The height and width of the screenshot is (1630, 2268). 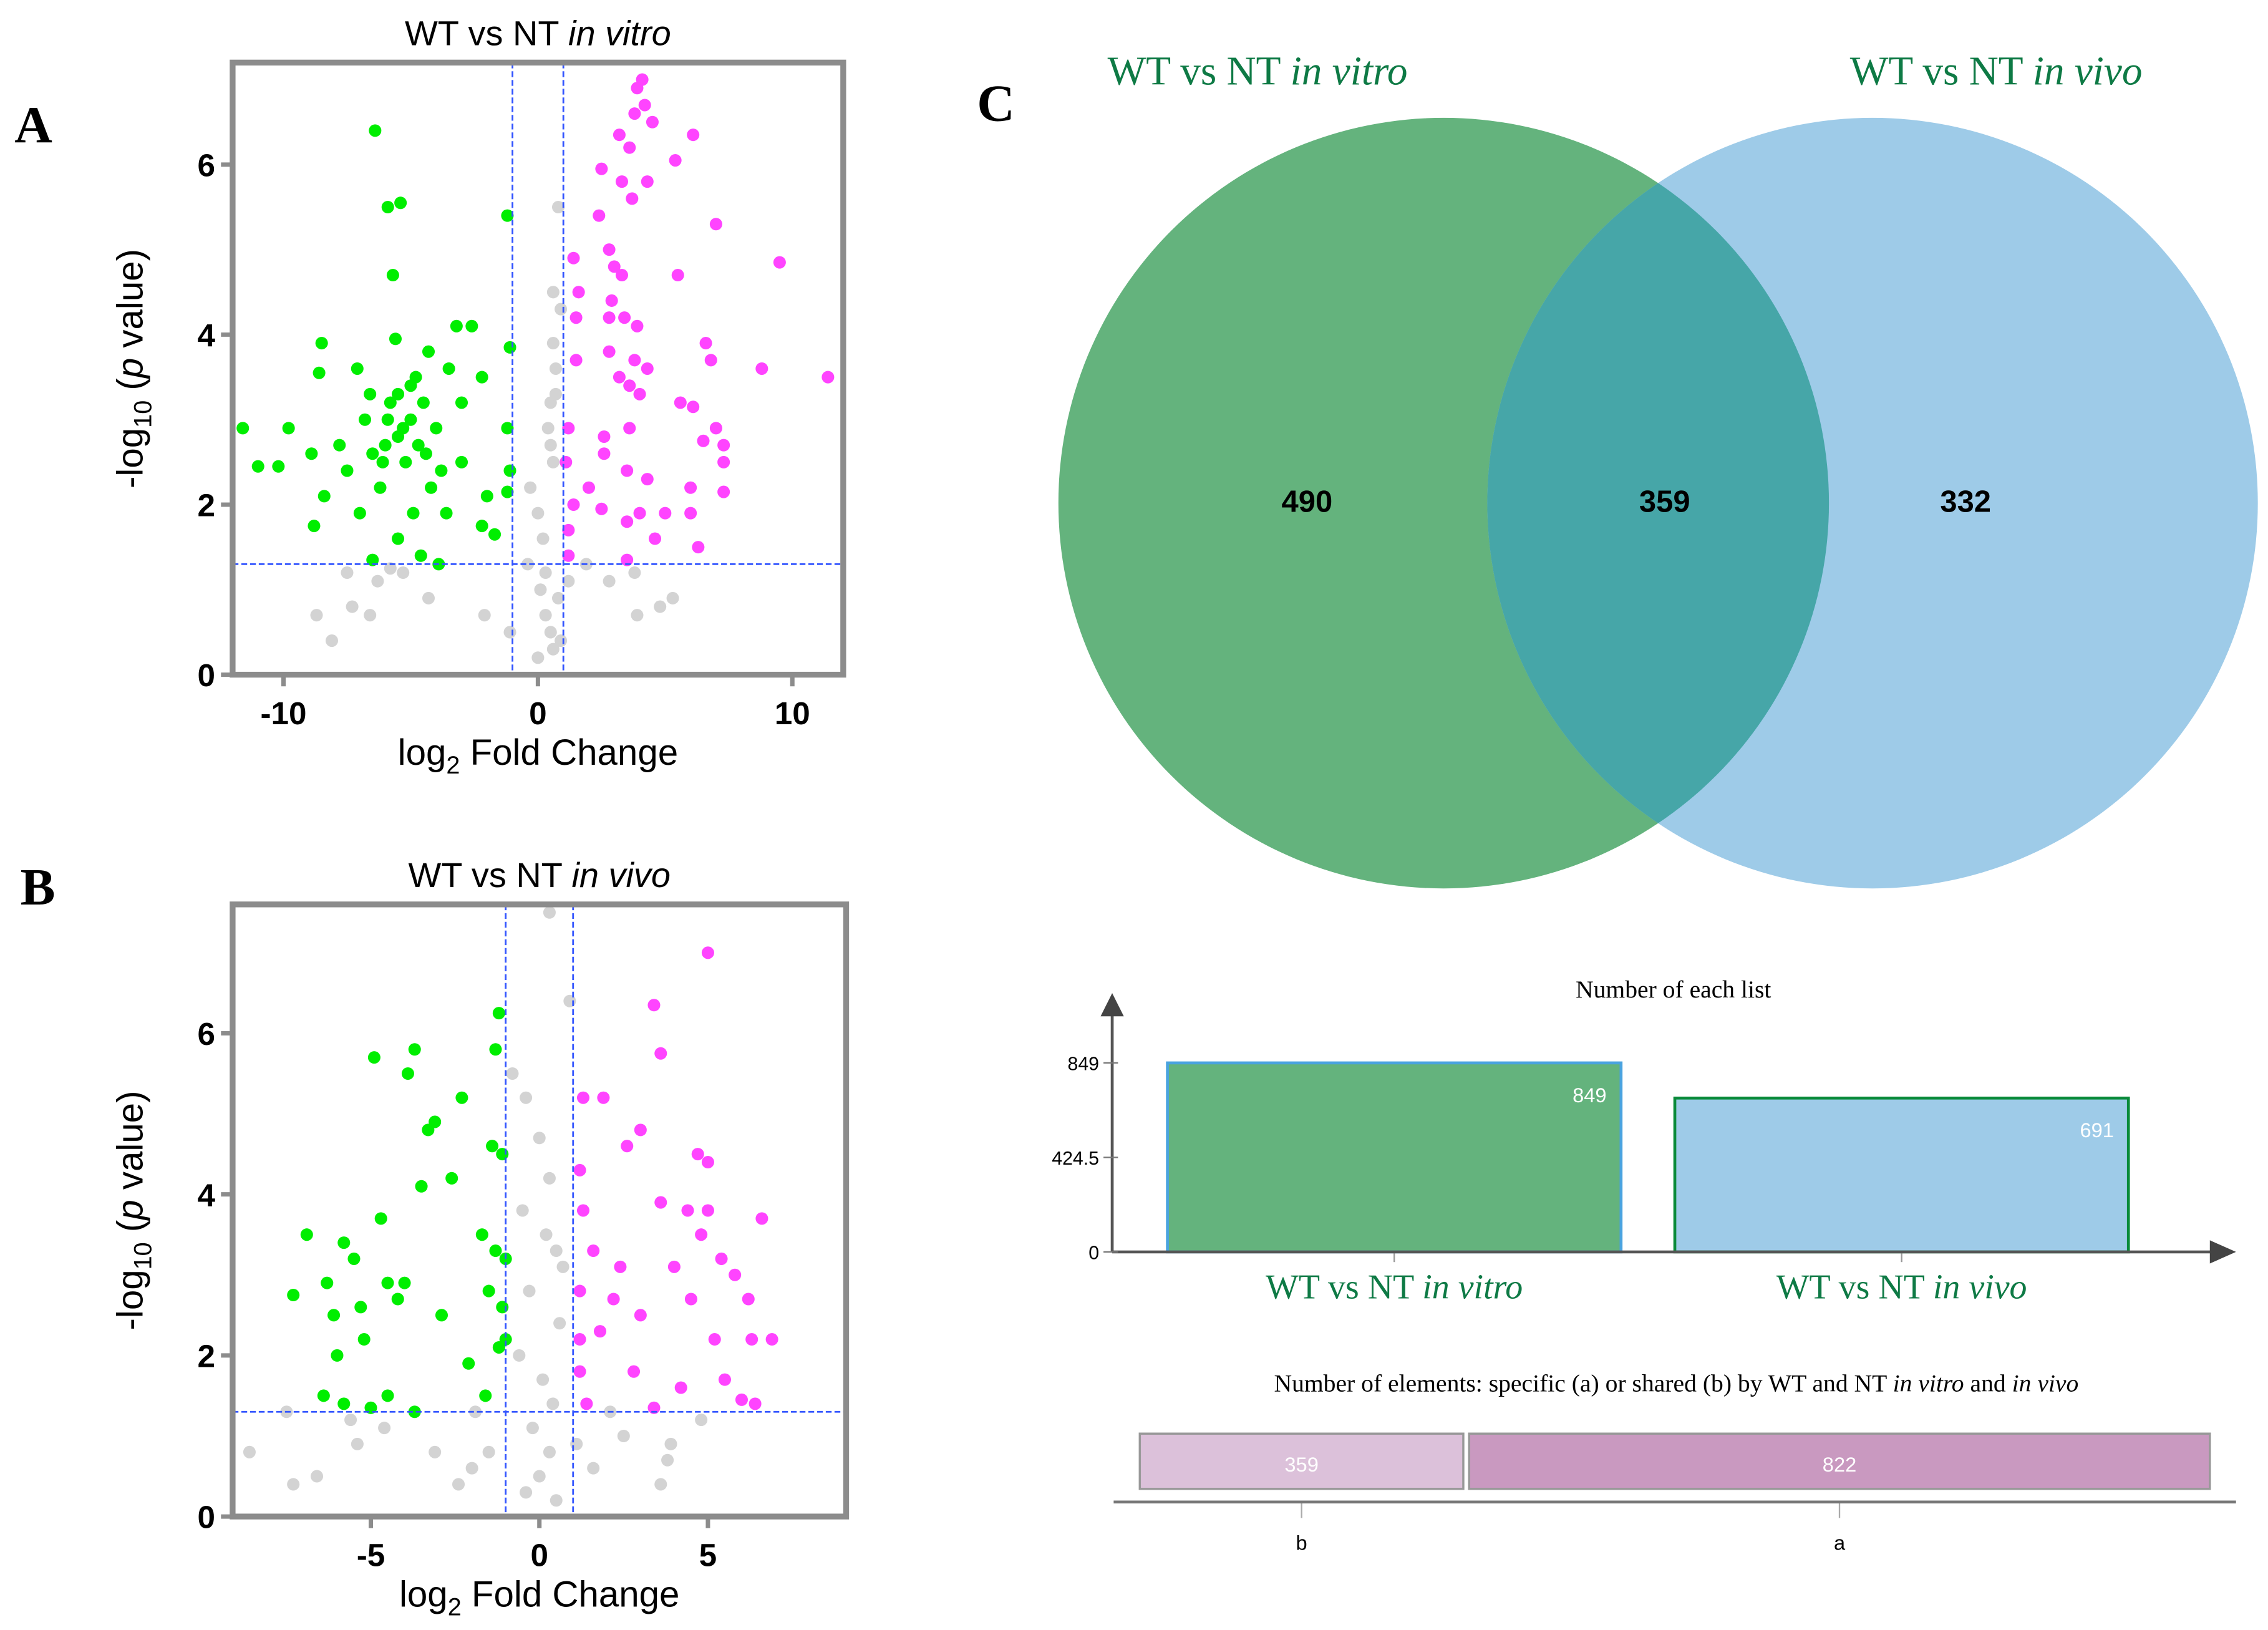 I want to click on ylabel-text: -log, so click(x=130, y=458).